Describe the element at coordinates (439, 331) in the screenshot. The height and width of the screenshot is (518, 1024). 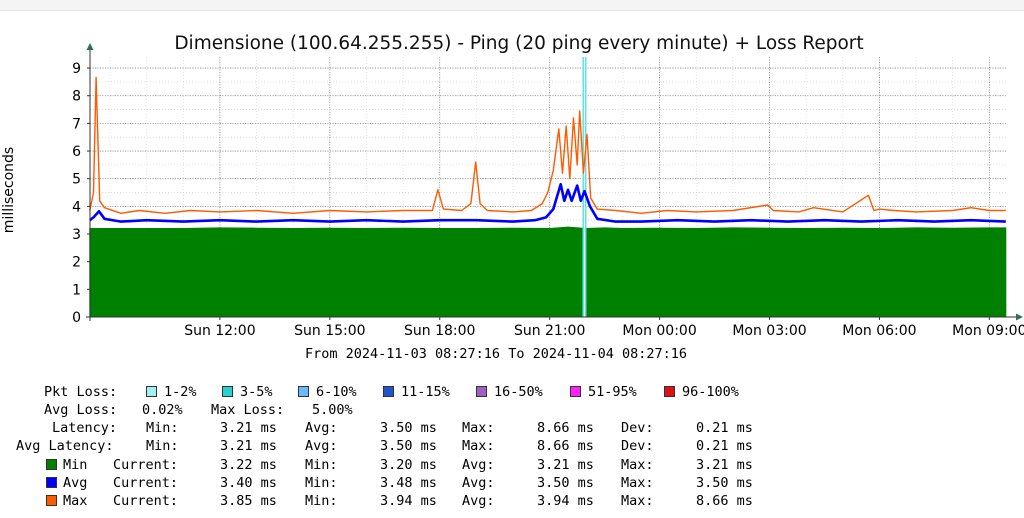
I see `x-tick-label: Sun 18:00` at that location.